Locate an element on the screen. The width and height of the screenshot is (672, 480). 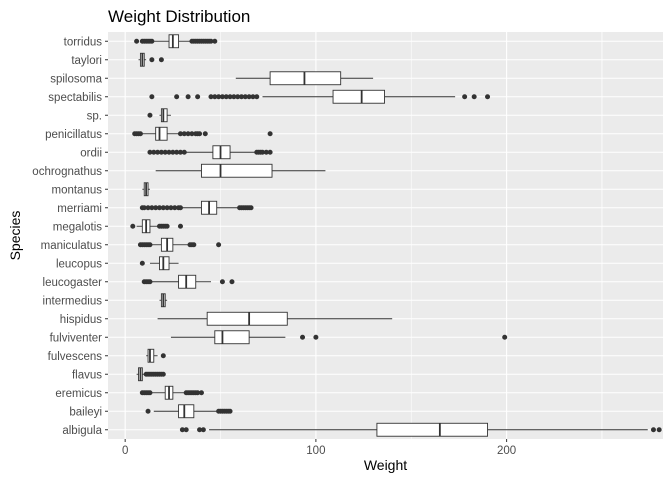
y-tick-label: ordii is located at coordinates (91, 153).